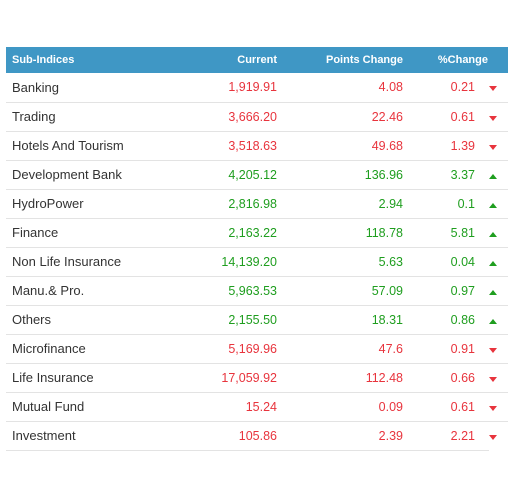 The height and width of the screenshot is (501, 513). What do you see at coordinates (232, 88) in the screenshot?
I see `current-value: 1,919.91` at bounding box center [232, 88].